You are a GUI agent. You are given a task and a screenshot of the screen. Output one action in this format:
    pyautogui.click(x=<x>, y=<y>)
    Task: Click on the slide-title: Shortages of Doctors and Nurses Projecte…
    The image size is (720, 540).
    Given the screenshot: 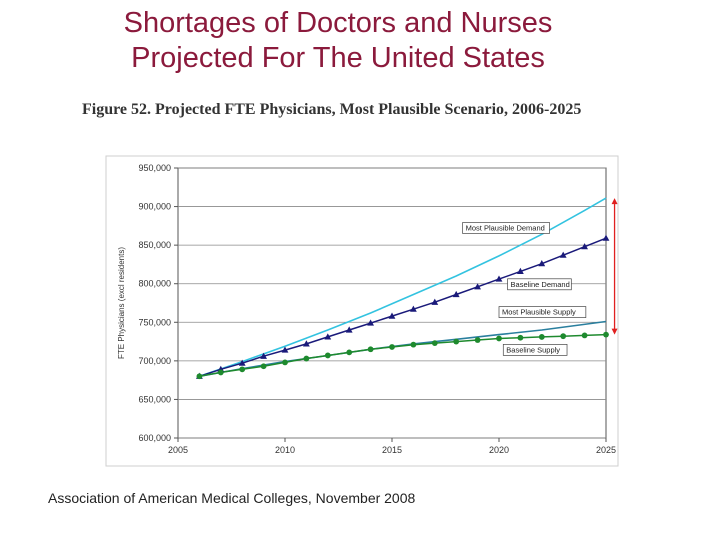 What is the action you would take?
    pyautogui.click(x=338, y=41)
    